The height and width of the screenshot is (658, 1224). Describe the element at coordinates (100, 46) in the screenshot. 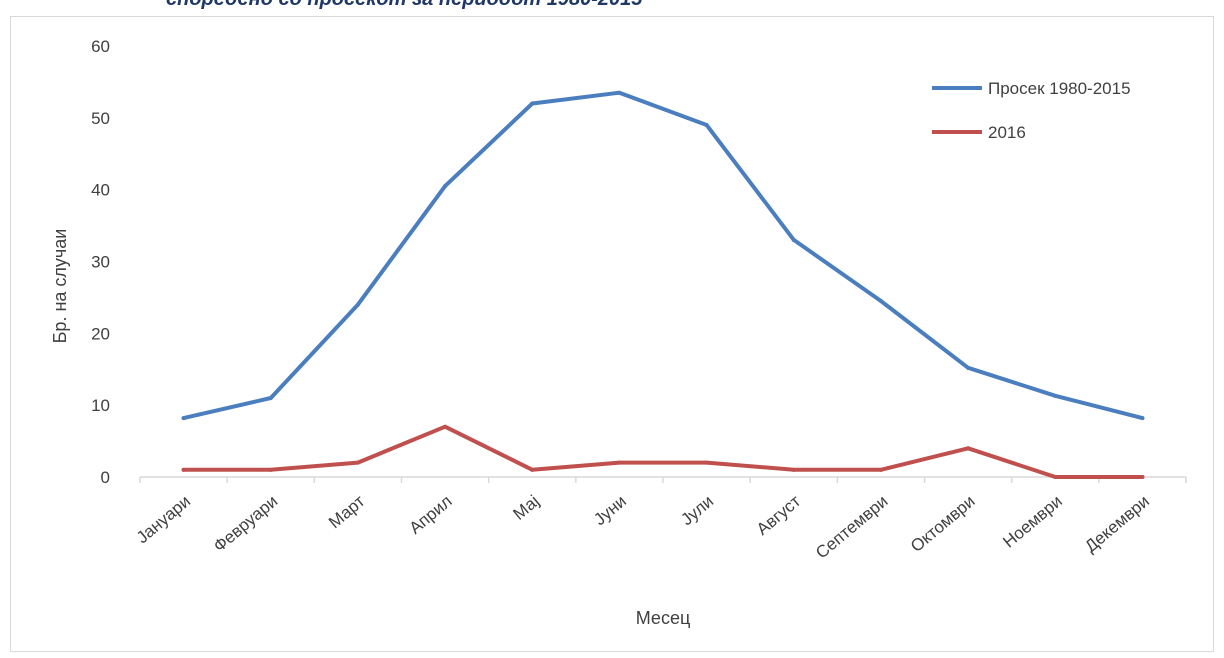

I see `y-tick-label: 60` at that location.